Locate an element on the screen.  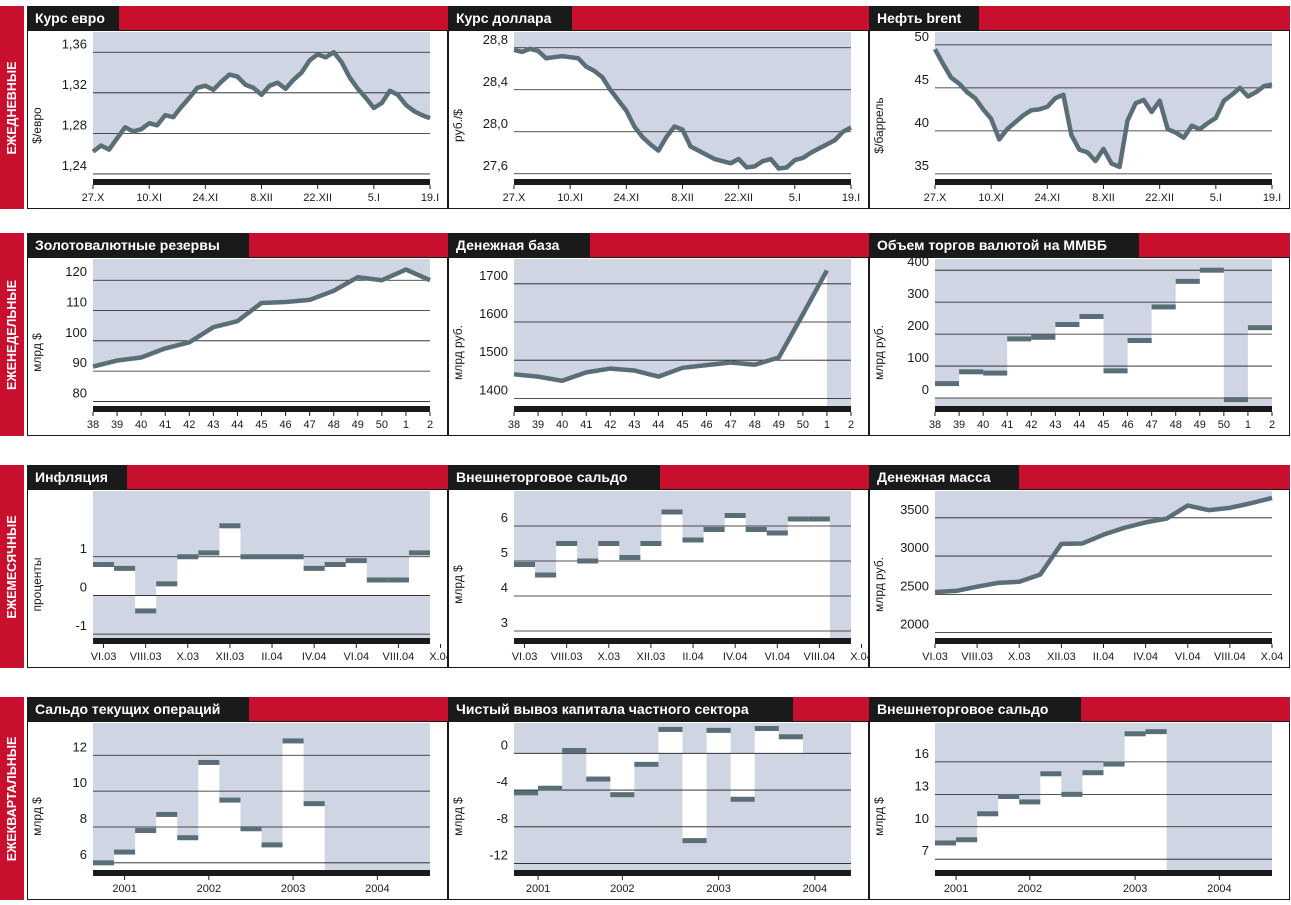
x-tick-label: 39 is located at coordinates (538, 425).